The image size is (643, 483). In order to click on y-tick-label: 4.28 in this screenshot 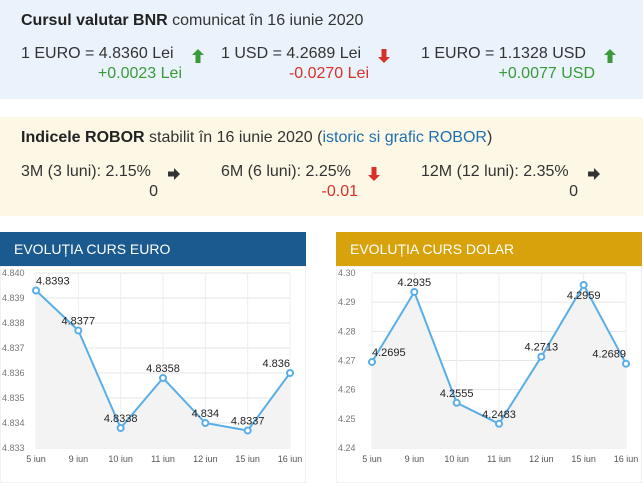, I will do `click(347, 331)`.